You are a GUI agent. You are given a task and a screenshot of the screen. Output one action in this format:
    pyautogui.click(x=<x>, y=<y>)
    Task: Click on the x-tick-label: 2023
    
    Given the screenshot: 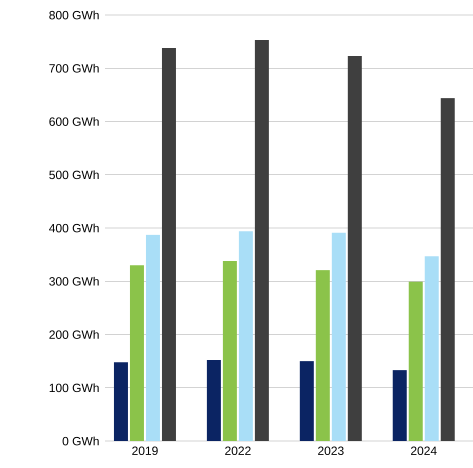 What is the action you would take?
    pyautogui.click(x=331, y=451)
    